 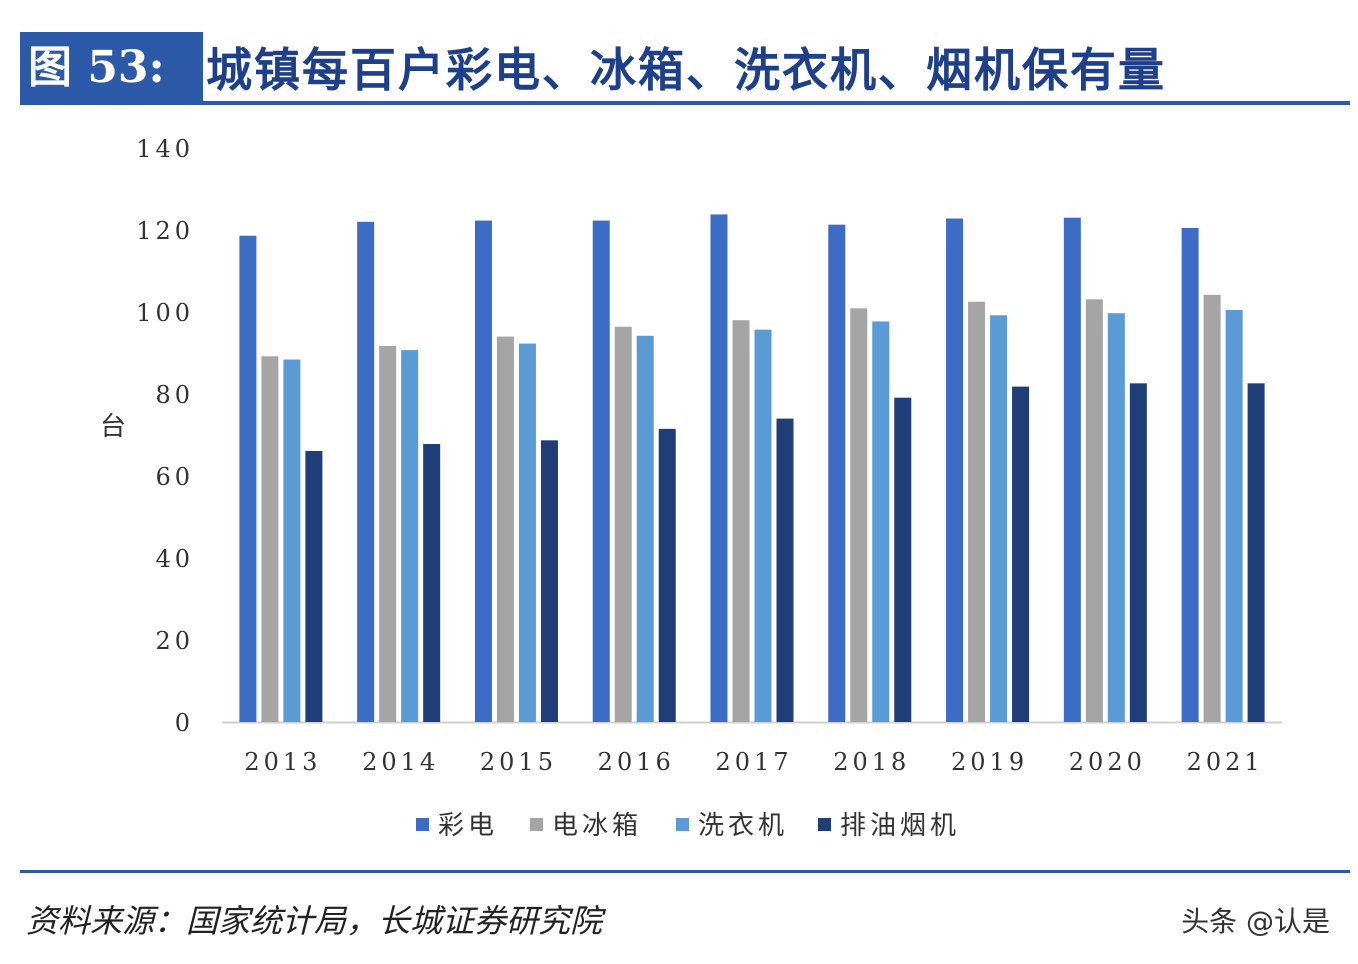 What do you see at coordinates (1072, 469) in the screenshot?
I see `bar-2020-彩电` at bounding box center [1072, 469].